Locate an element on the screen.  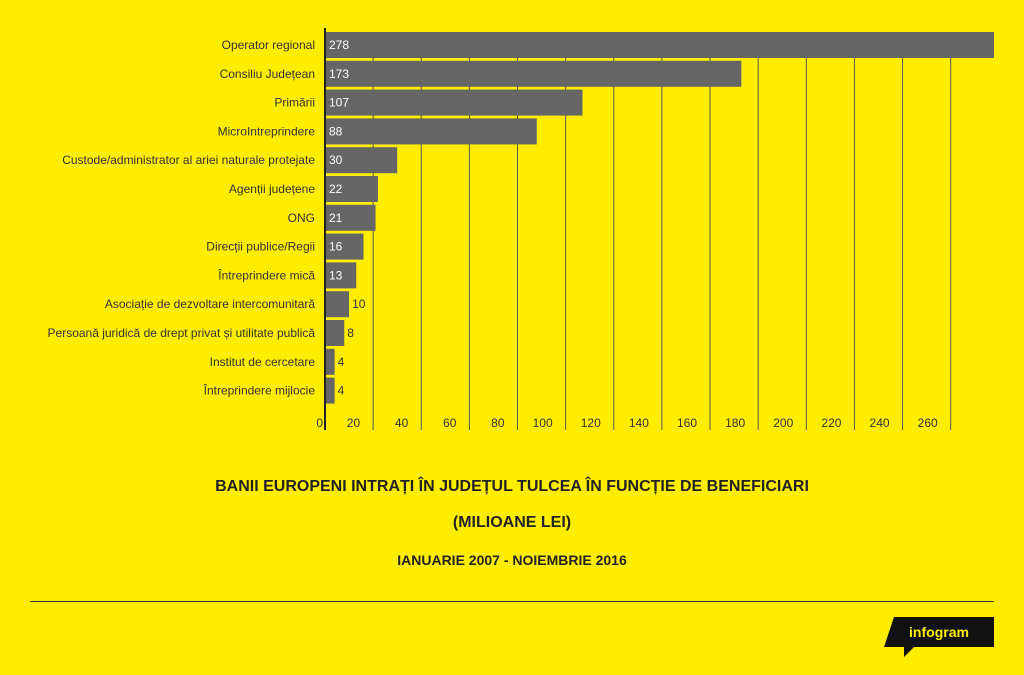
value-label: 13 is located at coordinates (336, 275).